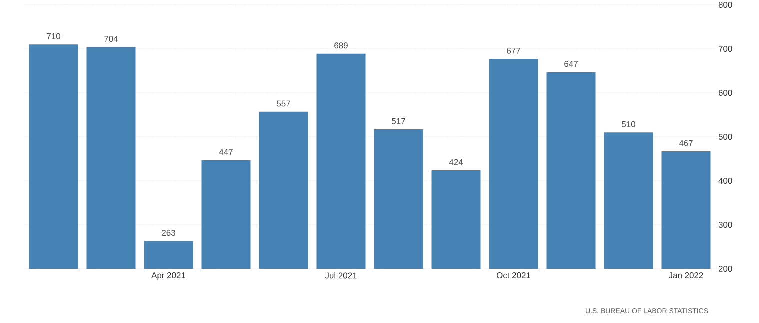  Describe the element at coordinates (53, 36) in the screenshot. I see `data-label: 710` at that location.